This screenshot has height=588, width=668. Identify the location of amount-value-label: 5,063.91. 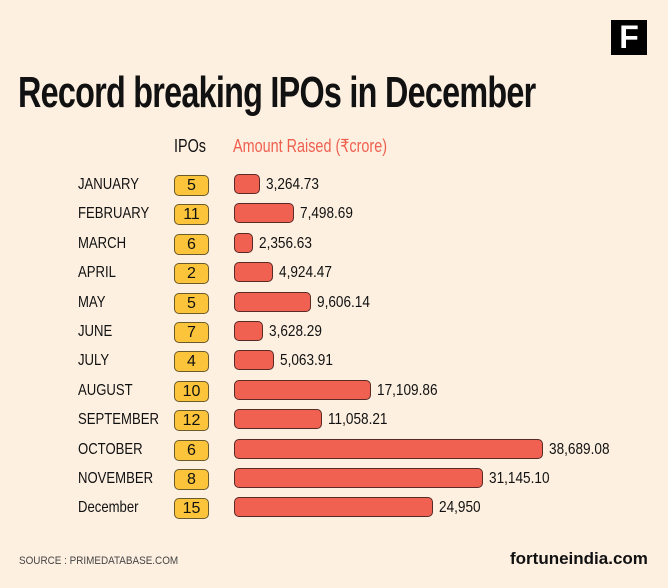
(307, 361).